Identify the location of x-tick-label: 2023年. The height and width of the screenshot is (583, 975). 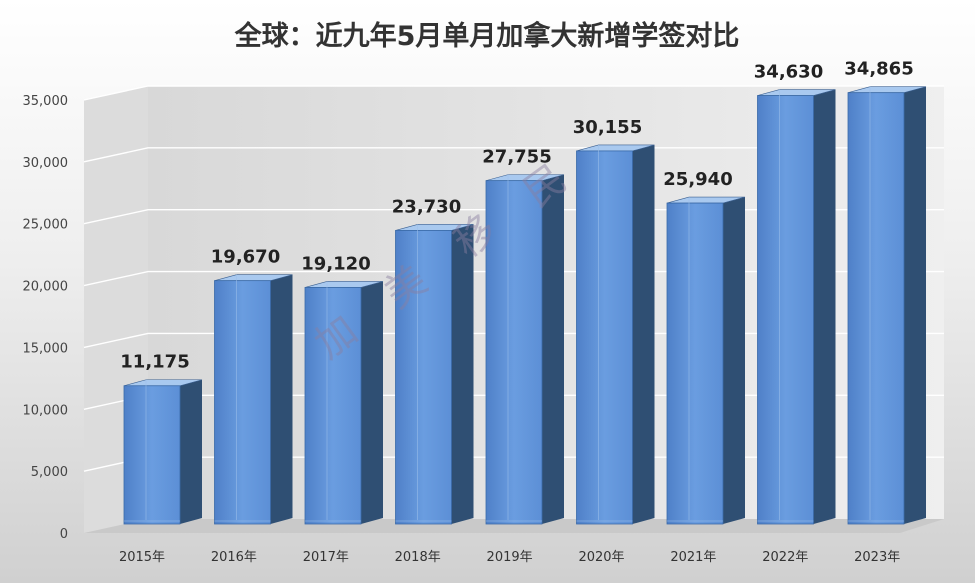
(877, 557).